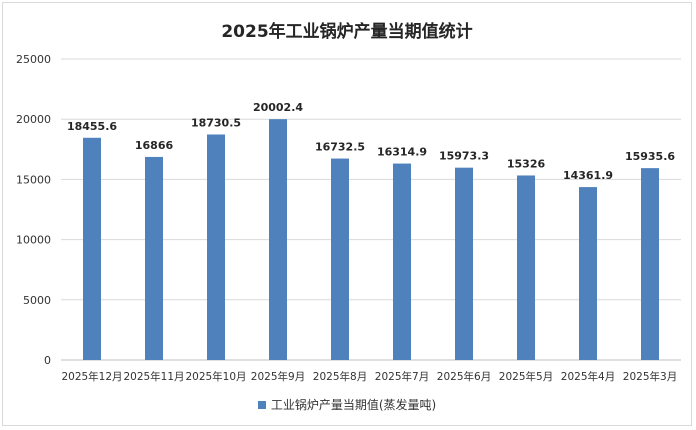 The height and width of the screenshot is (430, 696). Describe the element at coordinates (347, 32) in the screenshot. I see `chart-title: 2025年工业锅炉产量当期值统计` at that location.